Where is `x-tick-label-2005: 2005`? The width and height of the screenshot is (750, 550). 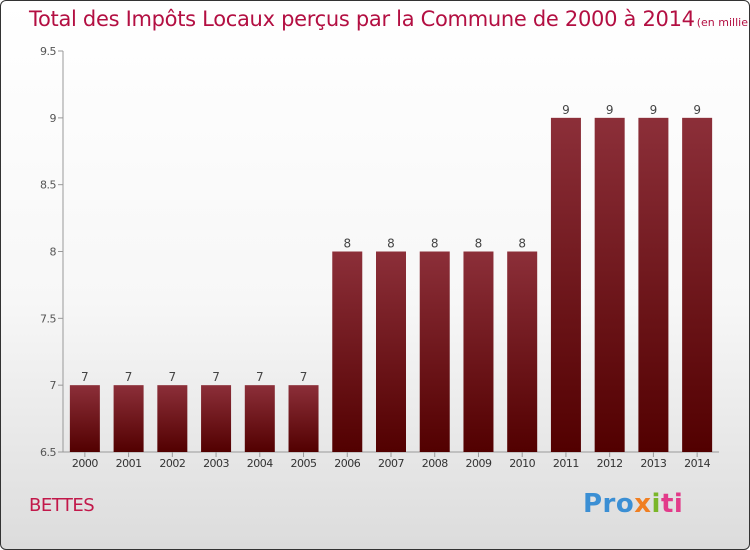 x-tick-label-2005: 2005 is located at coordinates (304, 463).